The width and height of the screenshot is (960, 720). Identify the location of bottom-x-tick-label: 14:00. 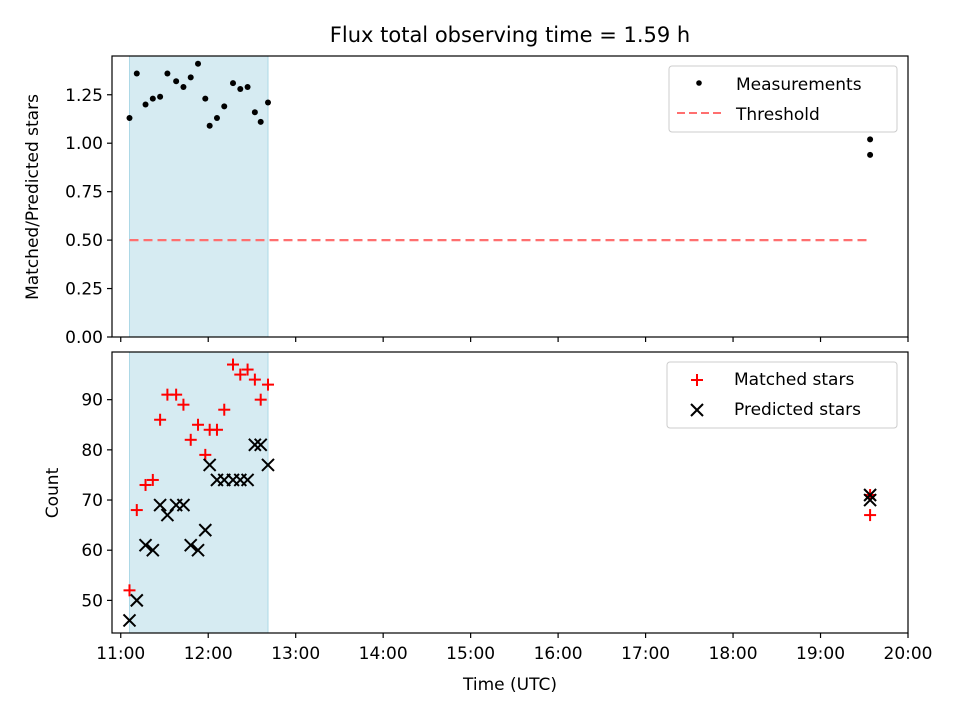
(383, 654).